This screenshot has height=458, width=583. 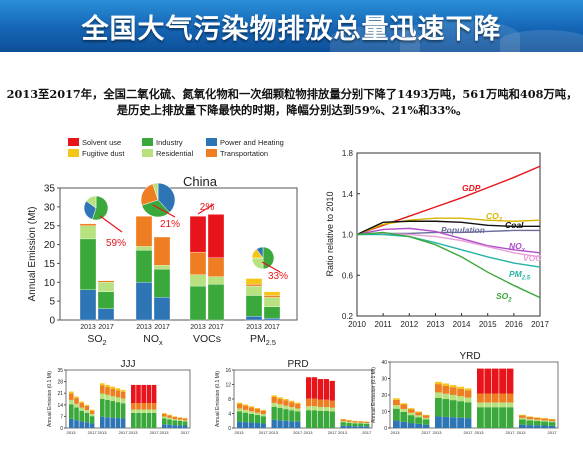 I want to click on jjj-bar-1-2-transport, so click(x=112, y=392).